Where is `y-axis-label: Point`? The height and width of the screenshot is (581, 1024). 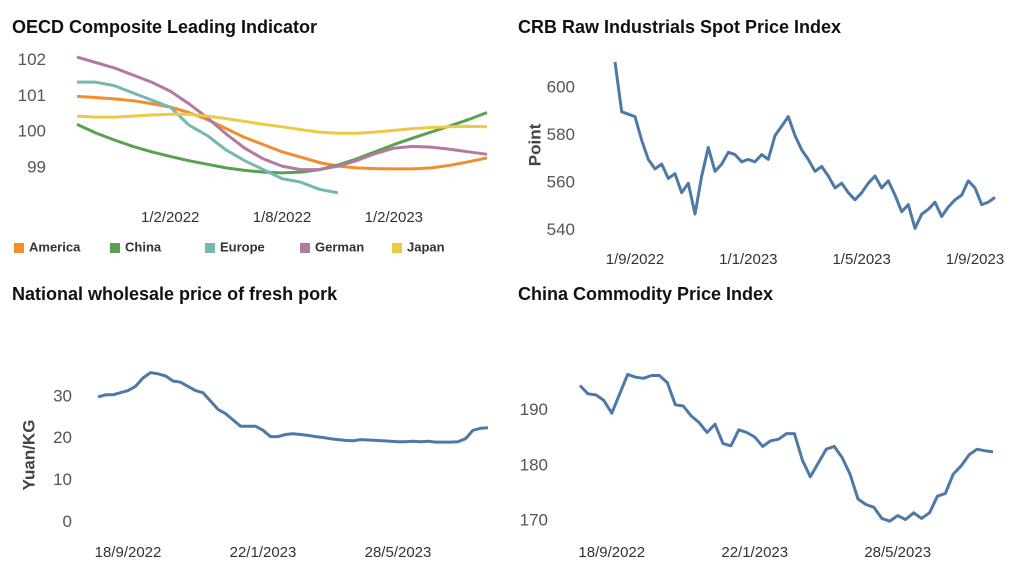
y-axis-label: Point is located at coordinates (534, 144).